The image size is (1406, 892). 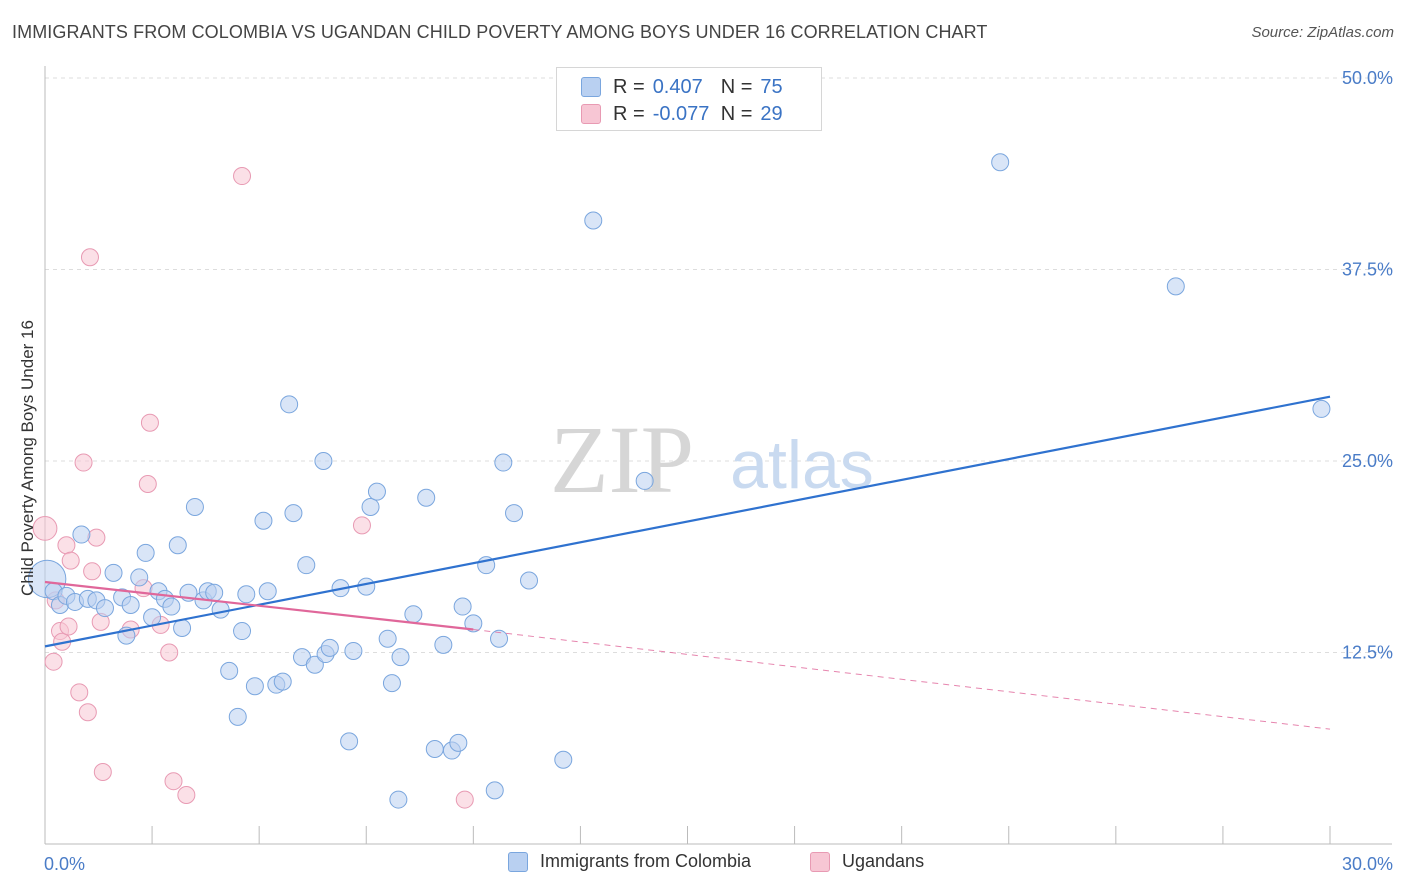 What do you see at coordinates (736, 113) in the screenshot?
I see `legend-n-label: N =` at bounding box center [736, 113].